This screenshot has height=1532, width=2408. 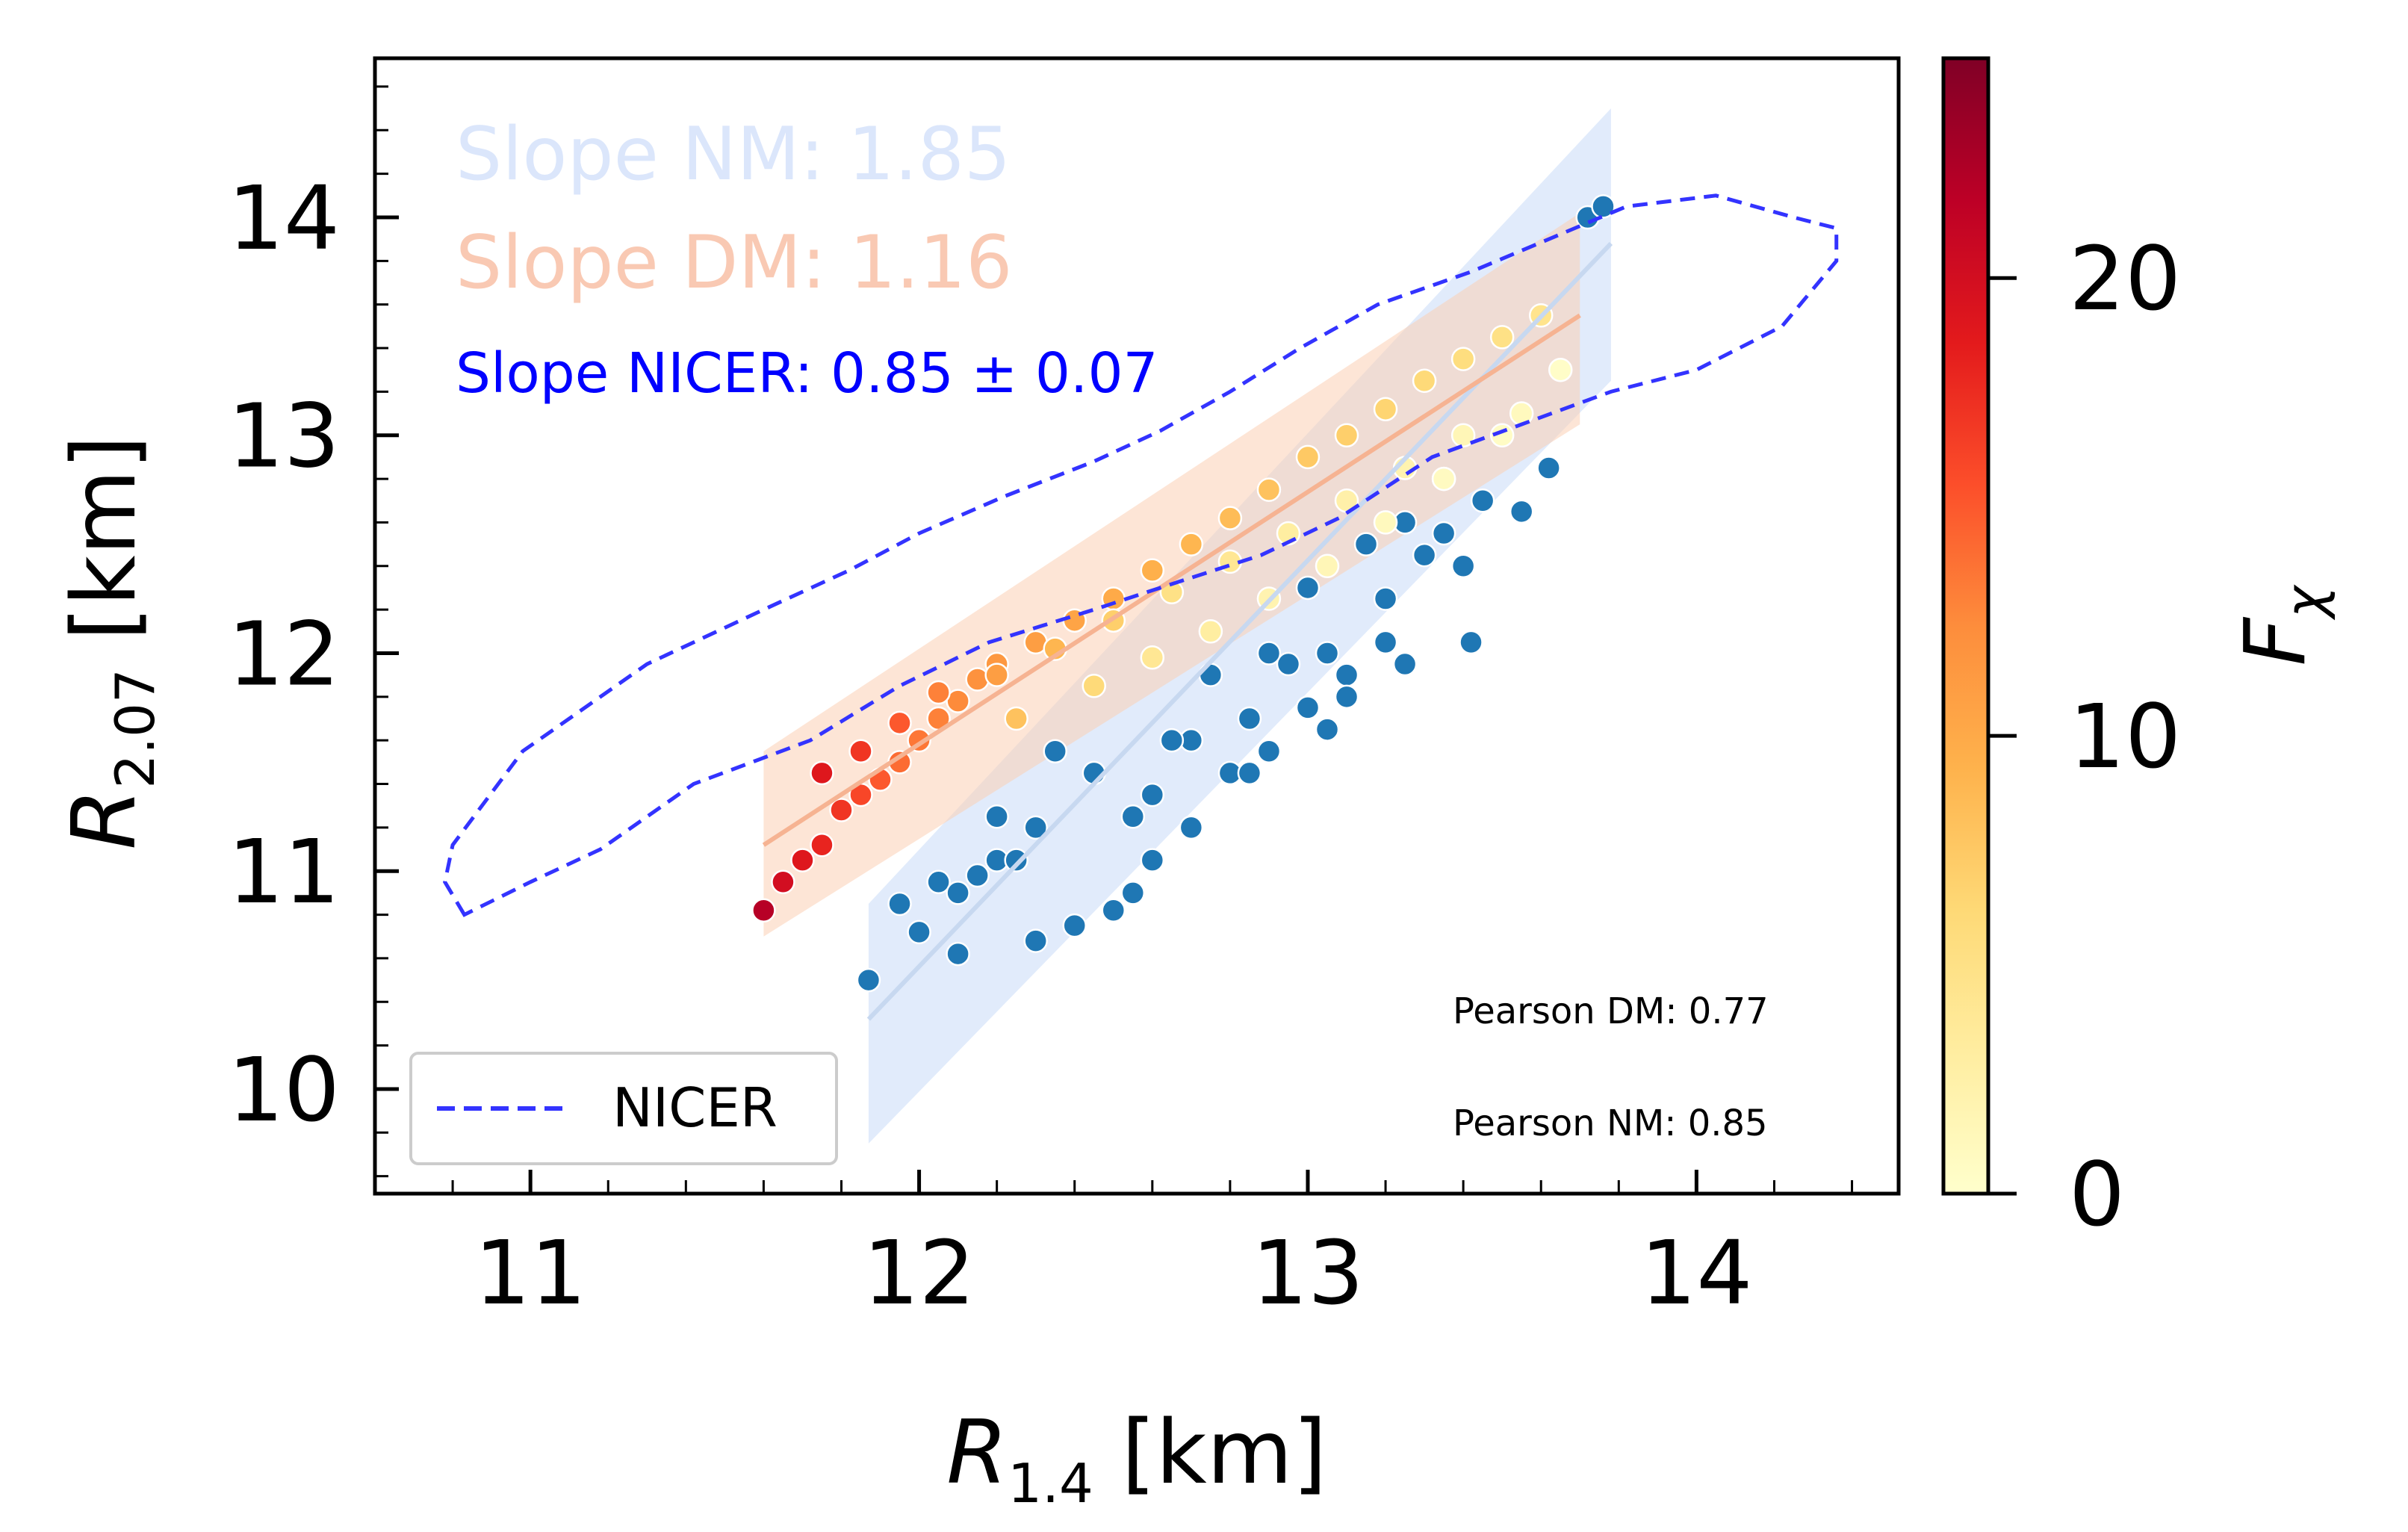 What do you see at coordinates (1136, 1458) in the screenshot?
I see `x-axis-label: R1.4 [km]` at bounding box center [1136, 1458].